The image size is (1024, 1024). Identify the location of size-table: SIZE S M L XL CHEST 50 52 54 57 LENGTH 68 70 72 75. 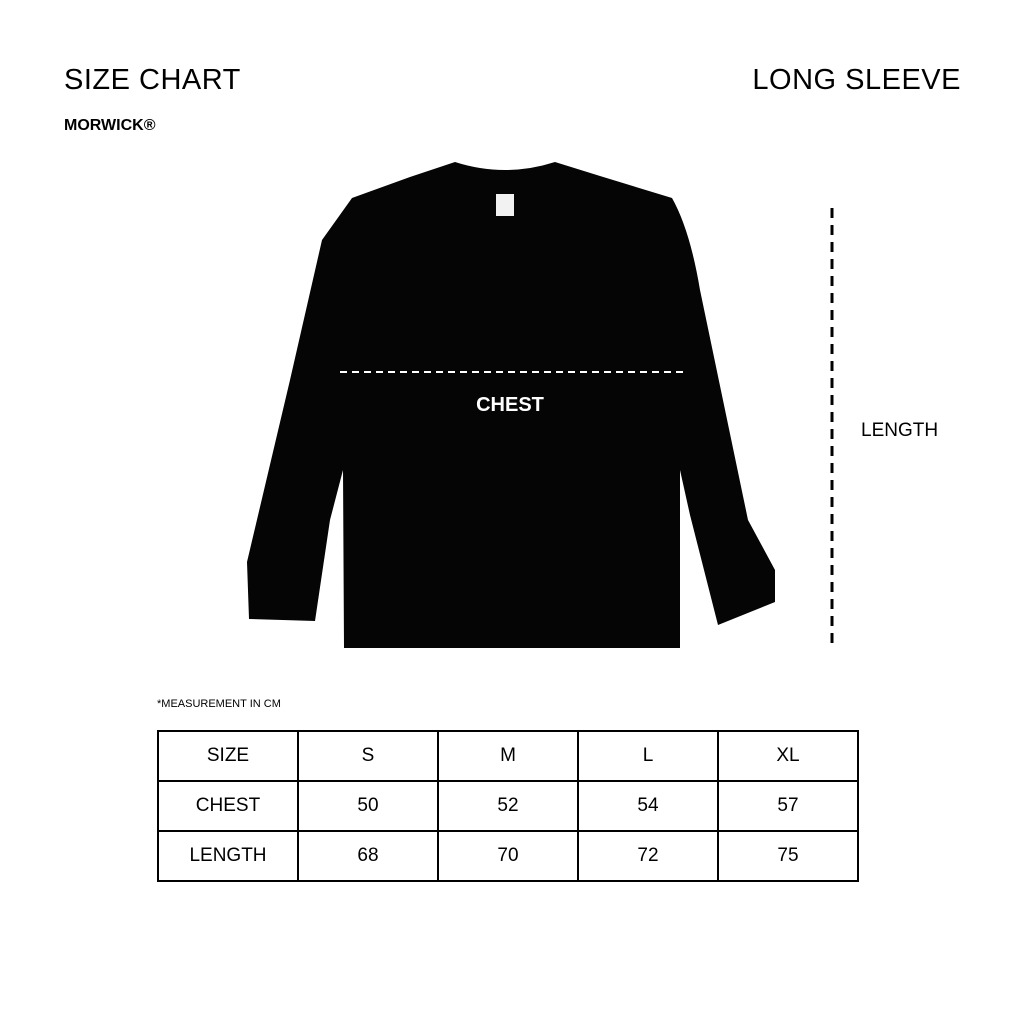
(508, 806).